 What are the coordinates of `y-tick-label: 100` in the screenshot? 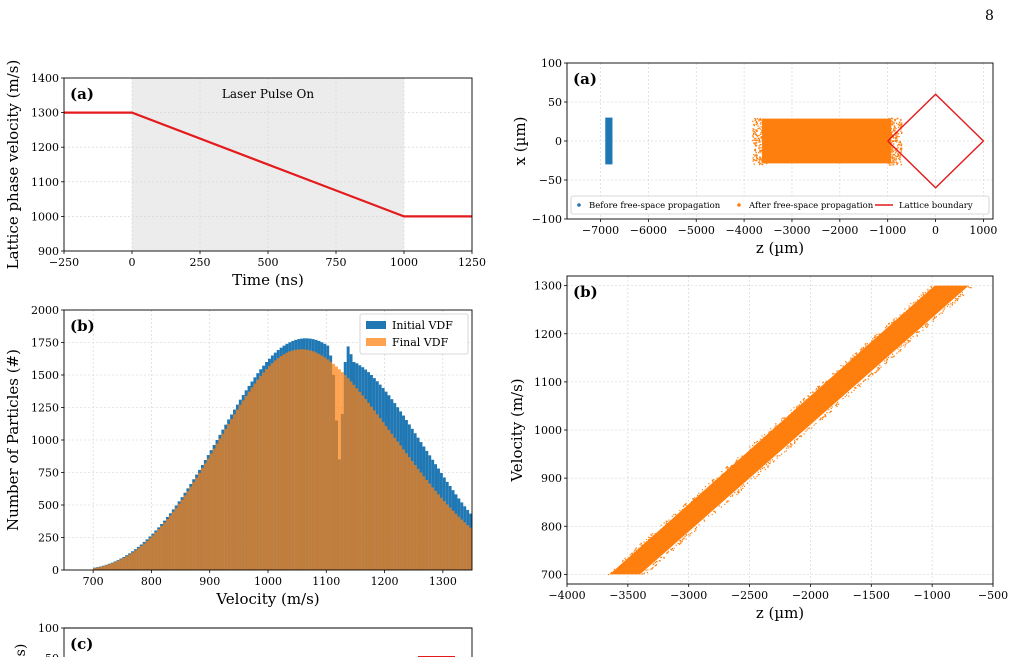 It's located at (48, 628).